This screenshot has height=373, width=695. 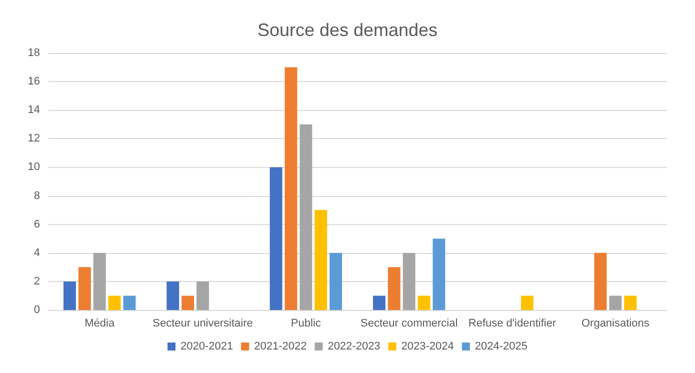 I want to click on y-tick-label: 16, so click(x=34, y=82).